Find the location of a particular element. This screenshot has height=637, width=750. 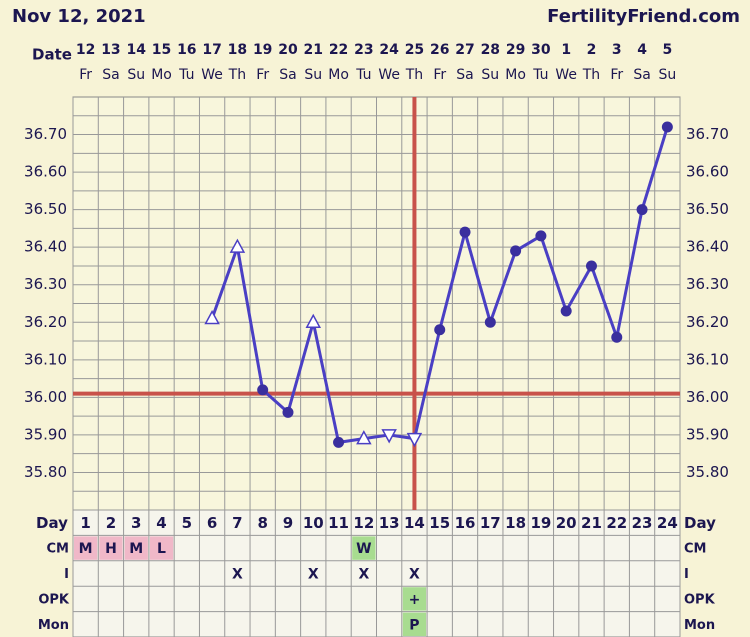

cell-text: H is located at coordinates (111, 549).